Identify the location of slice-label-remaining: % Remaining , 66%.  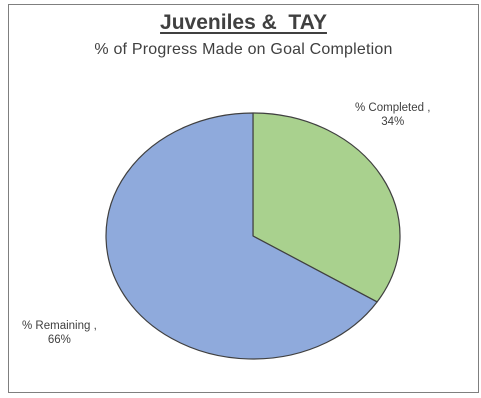
(59, 333).